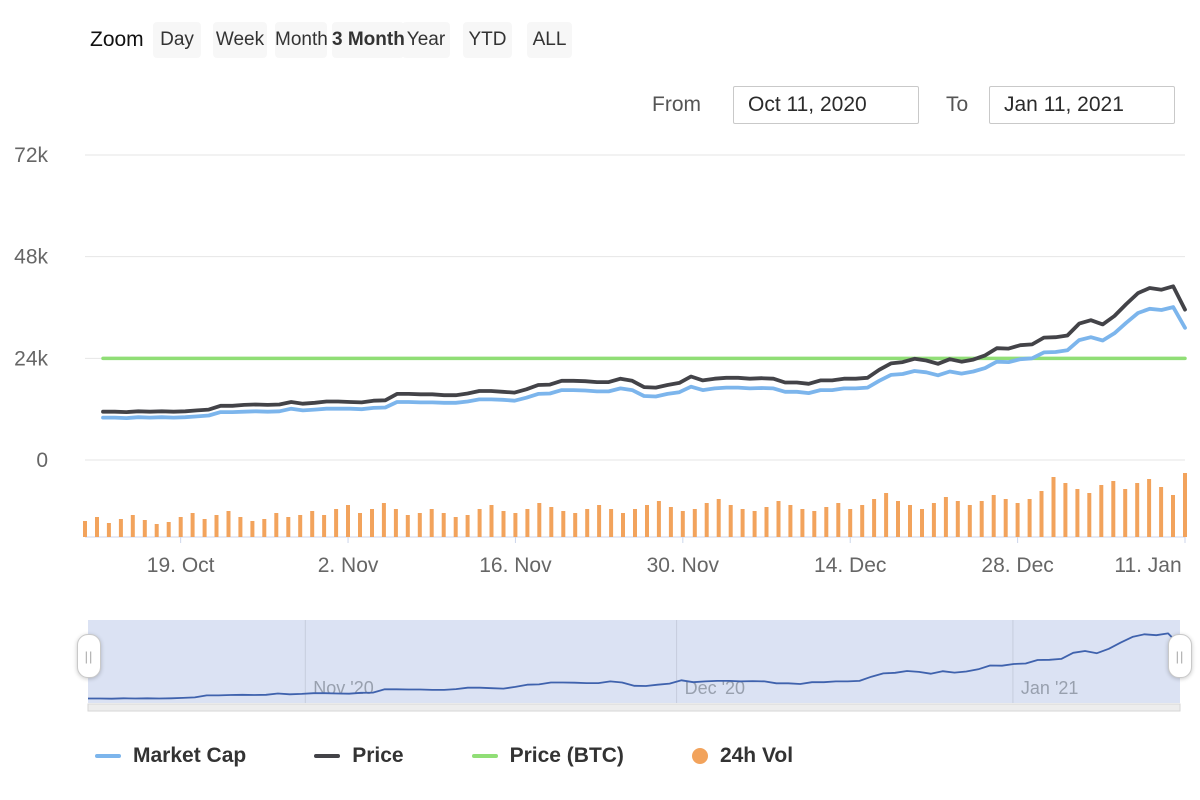 This screenshot has width=1200, height=800. Describe the element at coordinates (1180, 656) in the screenshot. I see `navigator-right-handle: ||` at that location.